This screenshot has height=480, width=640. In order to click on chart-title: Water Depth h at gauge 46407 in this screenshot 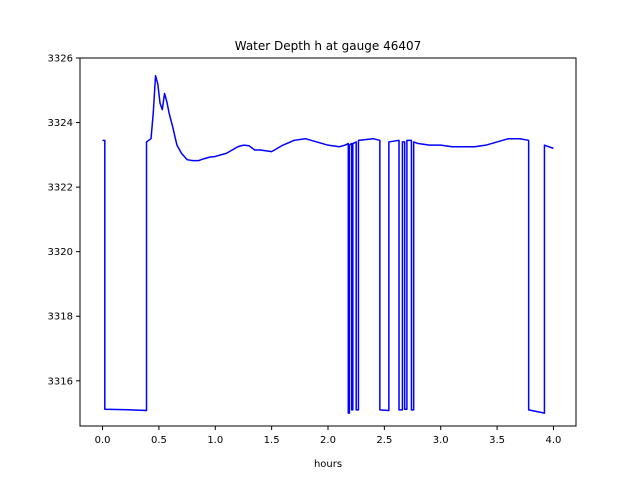, I will do `click(328, 46)`.